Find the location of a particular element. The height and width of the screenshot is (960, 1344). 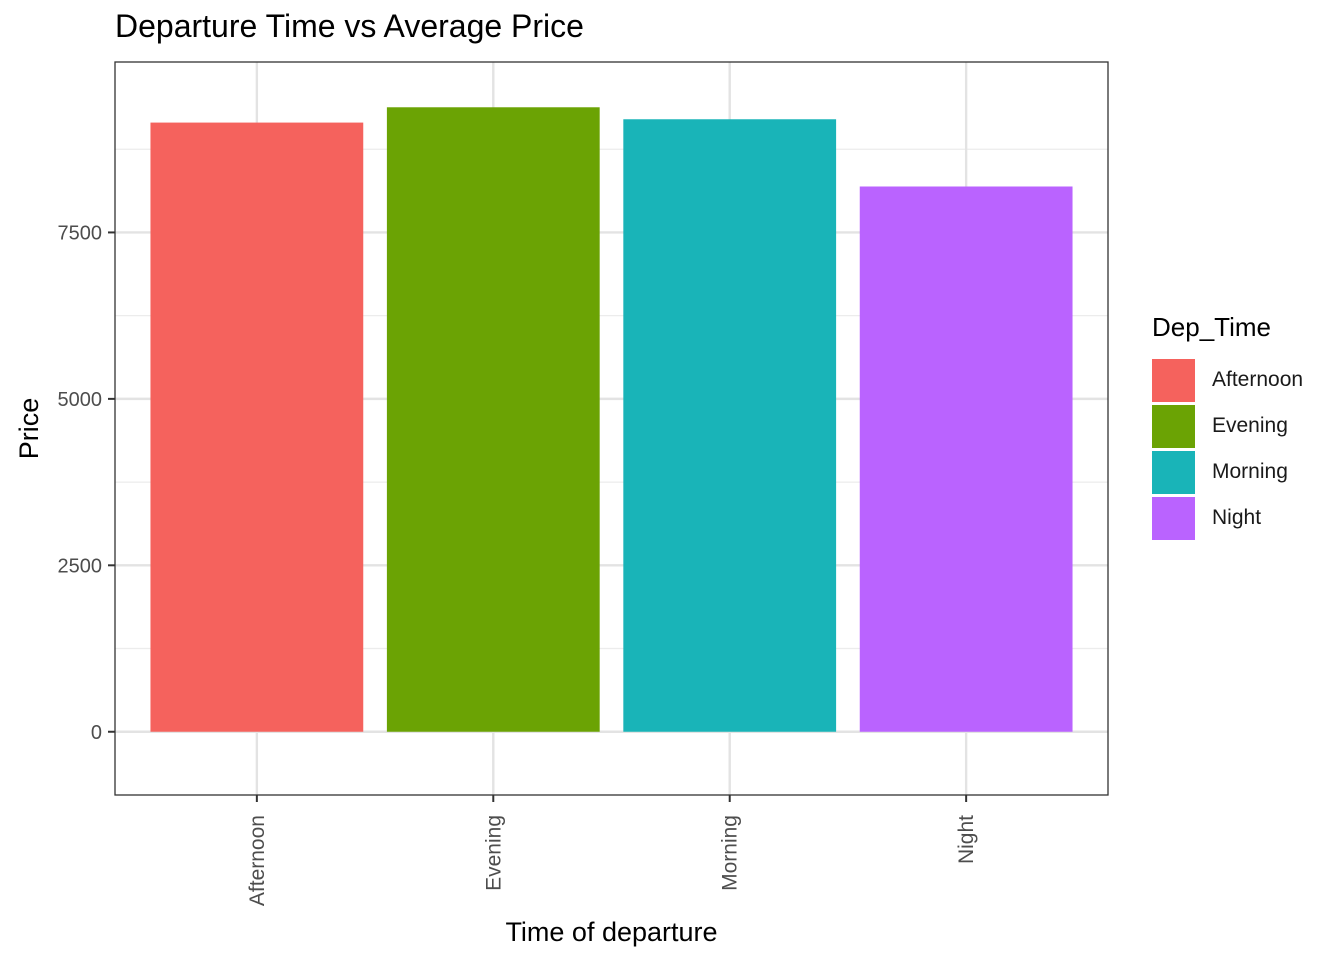

bar-night is located at coordinates (966, 459).